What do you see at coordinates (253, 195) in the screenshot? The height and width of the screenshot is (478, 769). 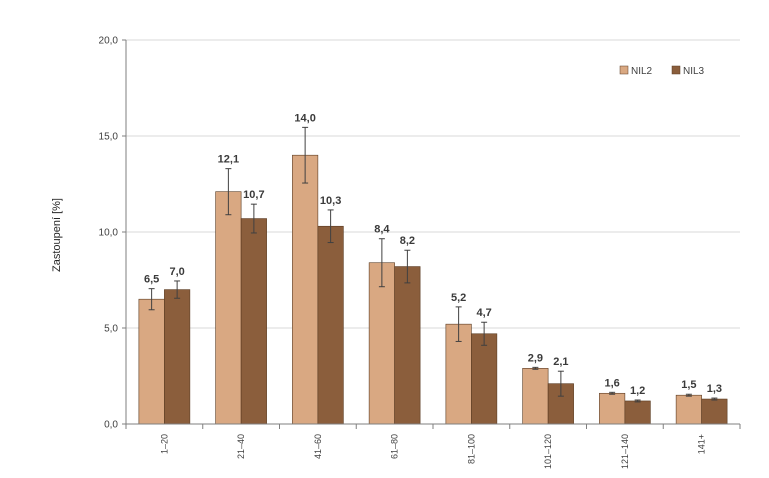 I see `data-label-nil3: 10,7` at bounding box center [253, 195].